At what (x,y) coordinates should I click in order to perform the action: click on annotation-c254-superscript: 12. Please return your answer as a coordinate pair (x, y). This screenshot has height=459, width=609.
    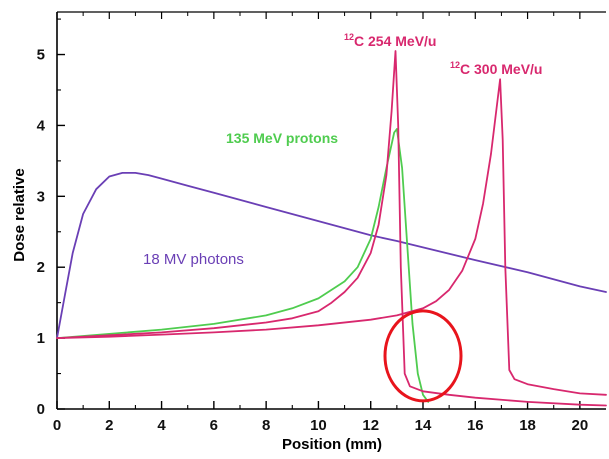
    Looking at the image, I should click on (349, 37).